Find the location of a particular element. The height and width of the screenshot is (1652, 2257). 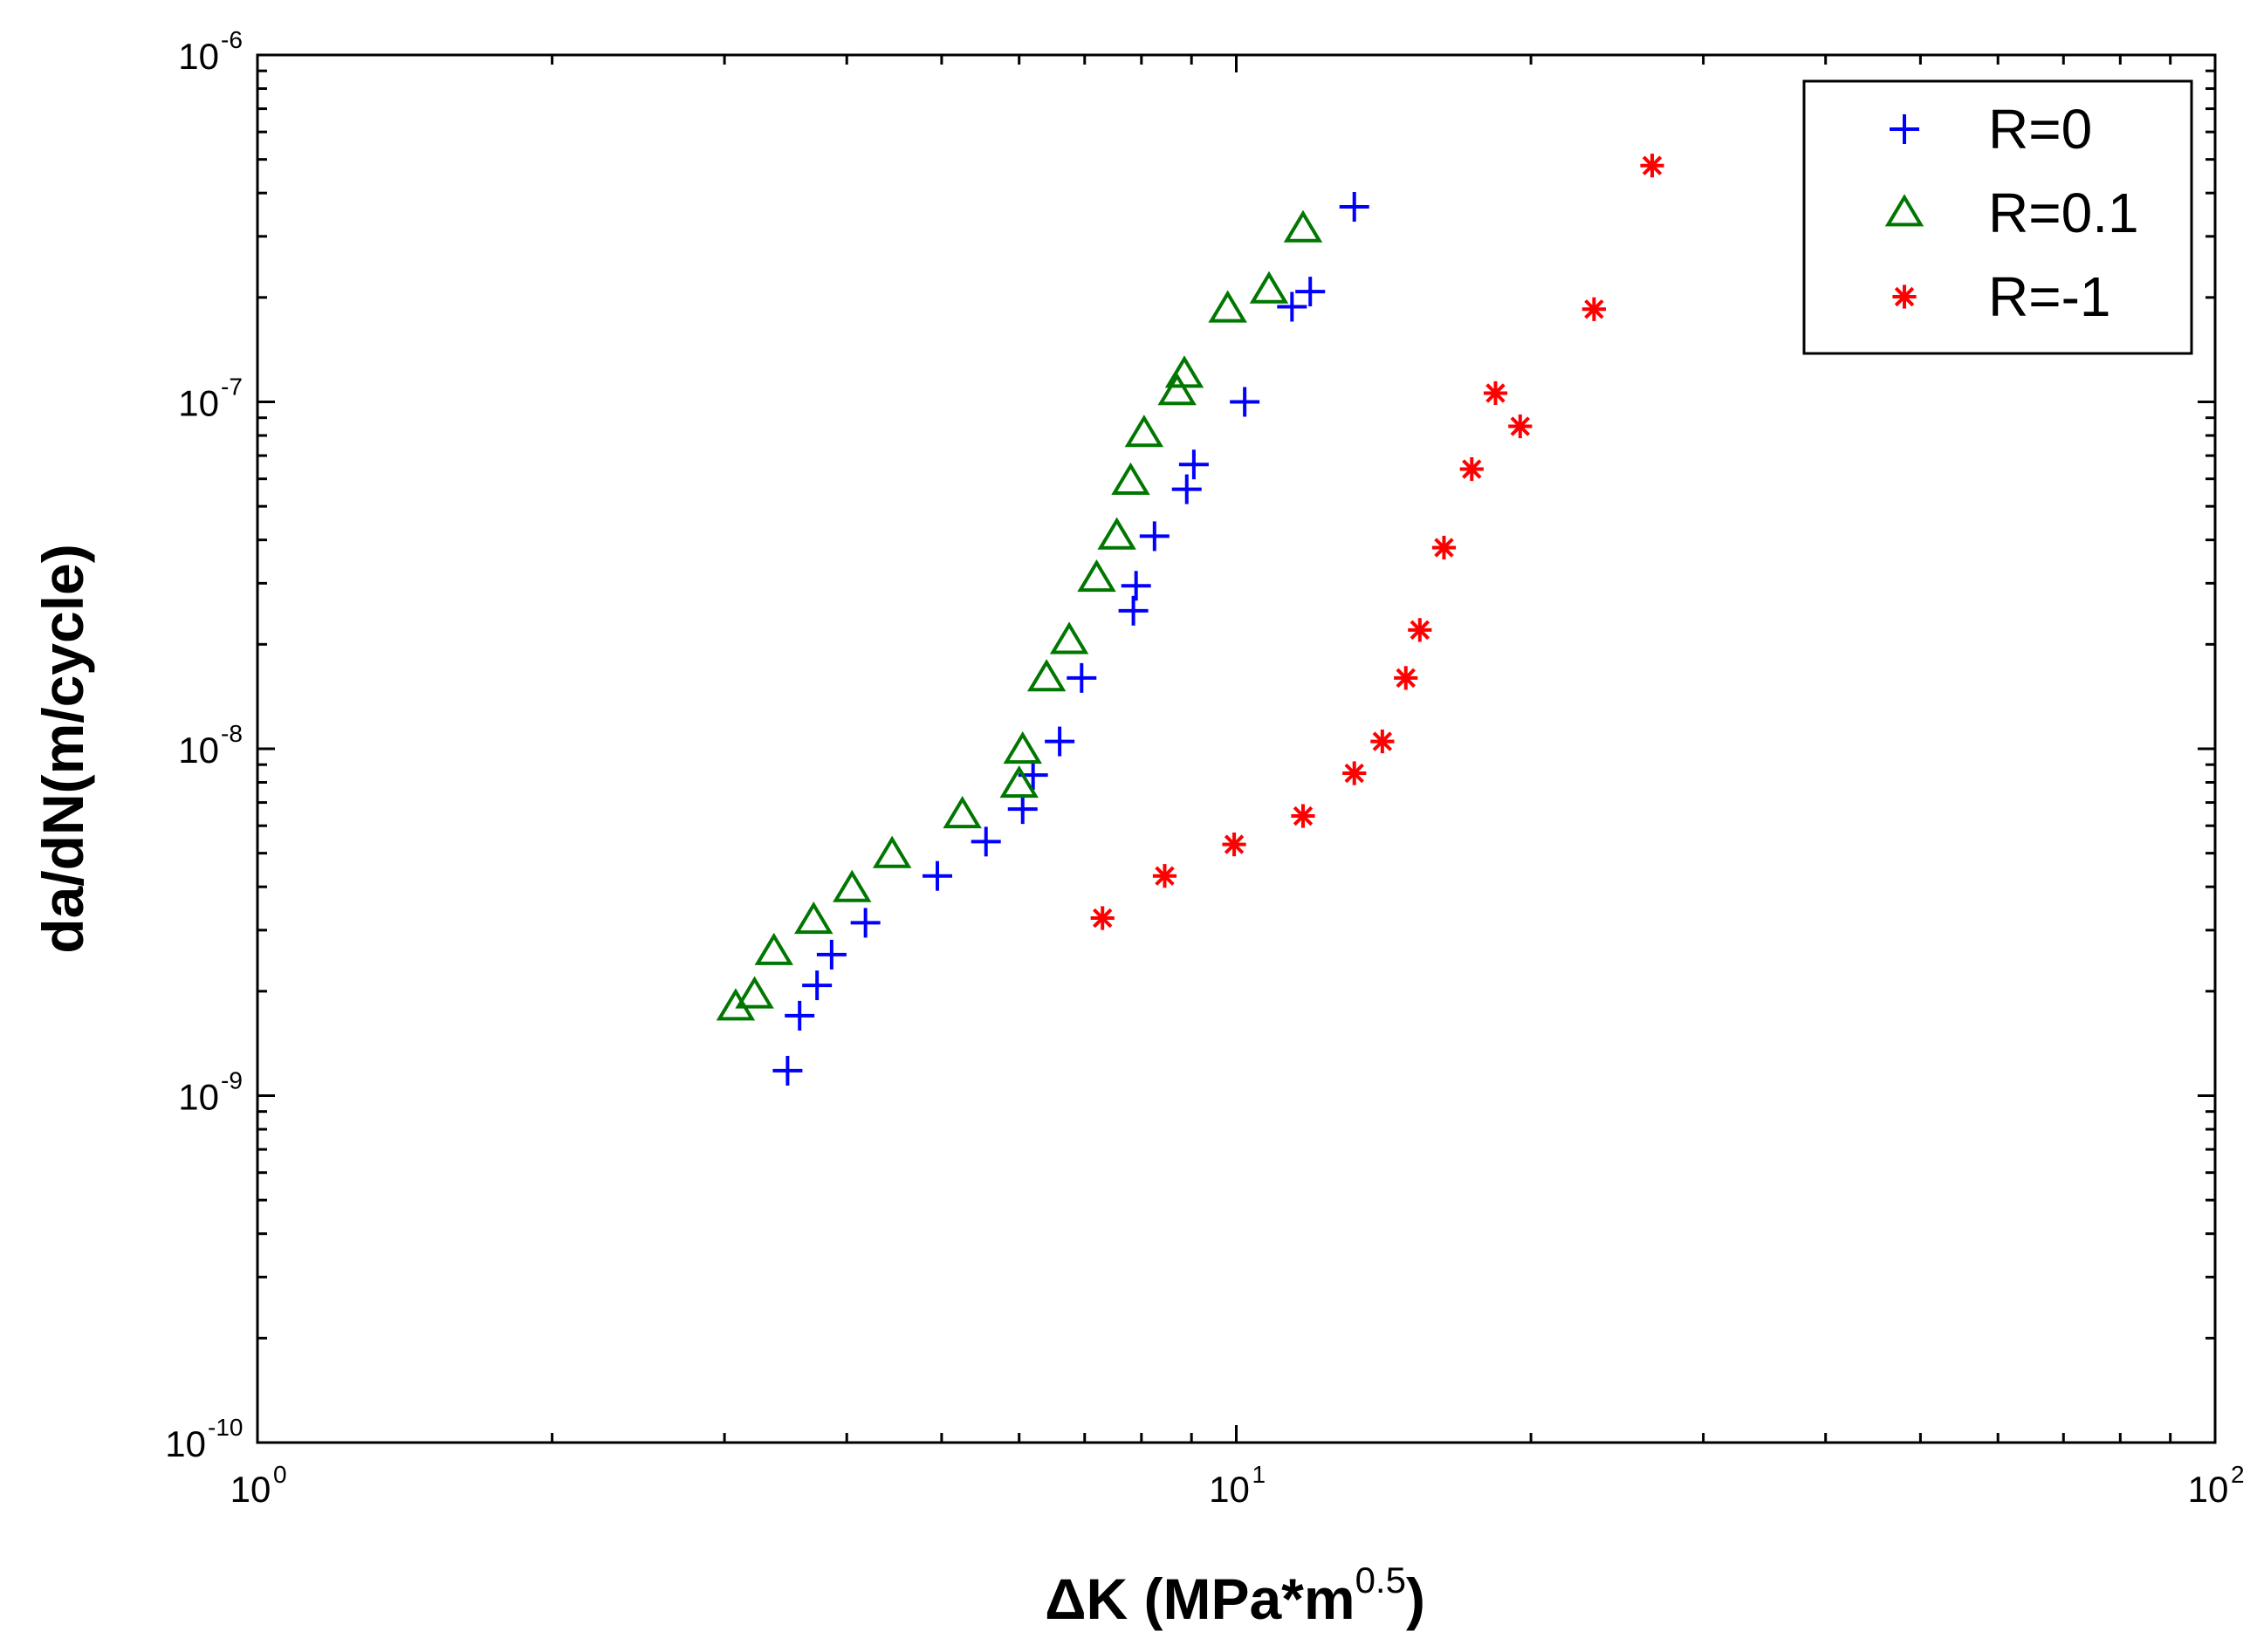

legend: R=0 R=0.1 R=-1 is located at coordinates (1997, 217).